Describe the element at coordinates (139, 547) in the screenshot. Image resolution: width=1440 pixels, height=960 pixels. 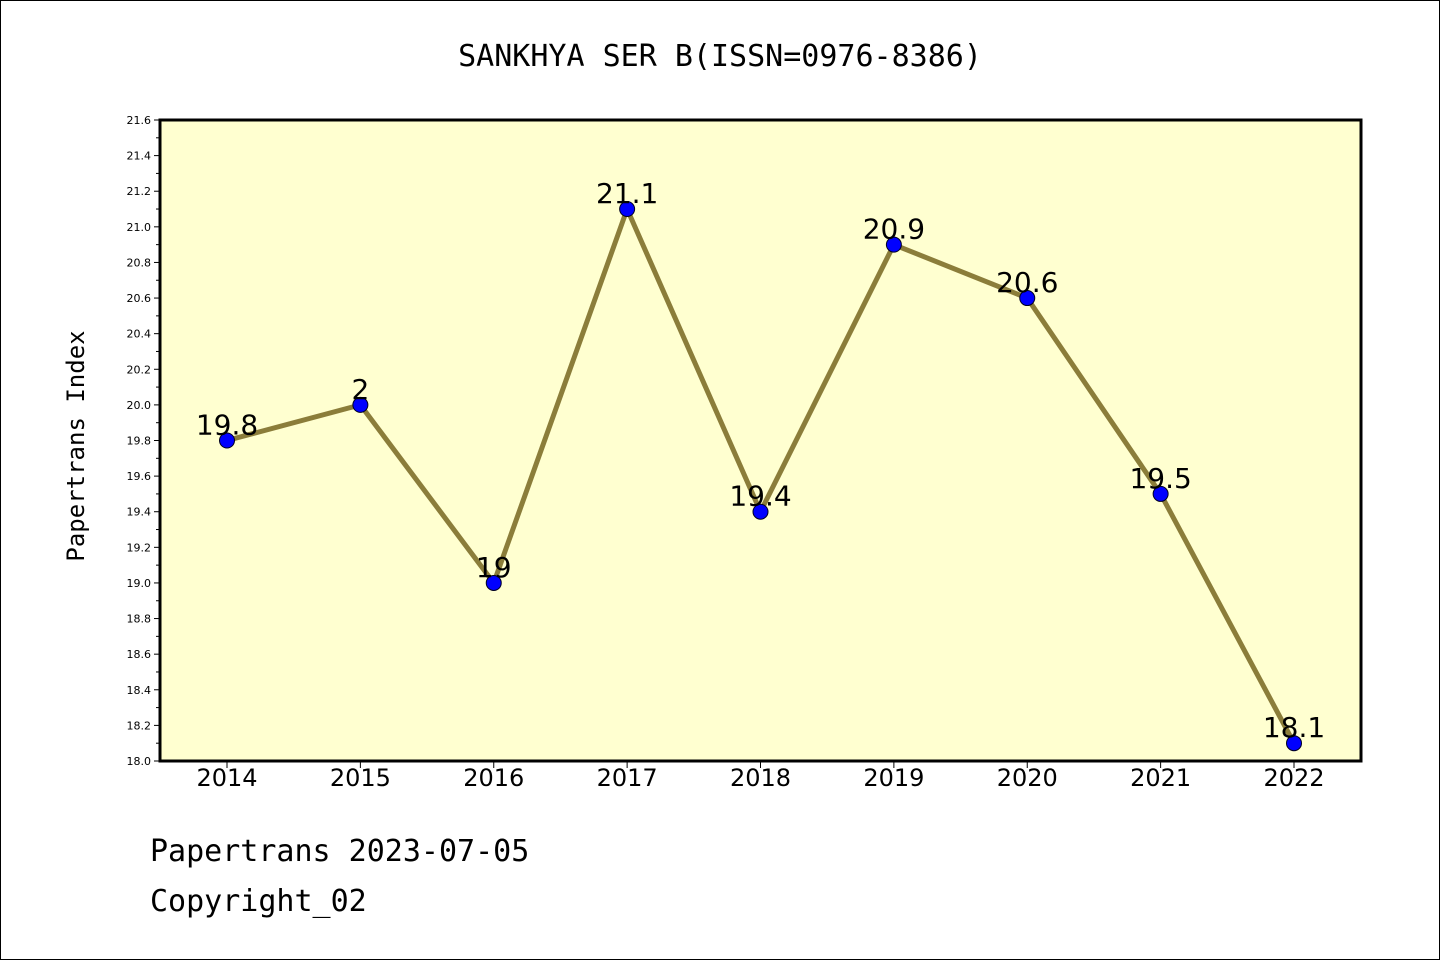
I see `y-tick-label: 19.2` at that location.